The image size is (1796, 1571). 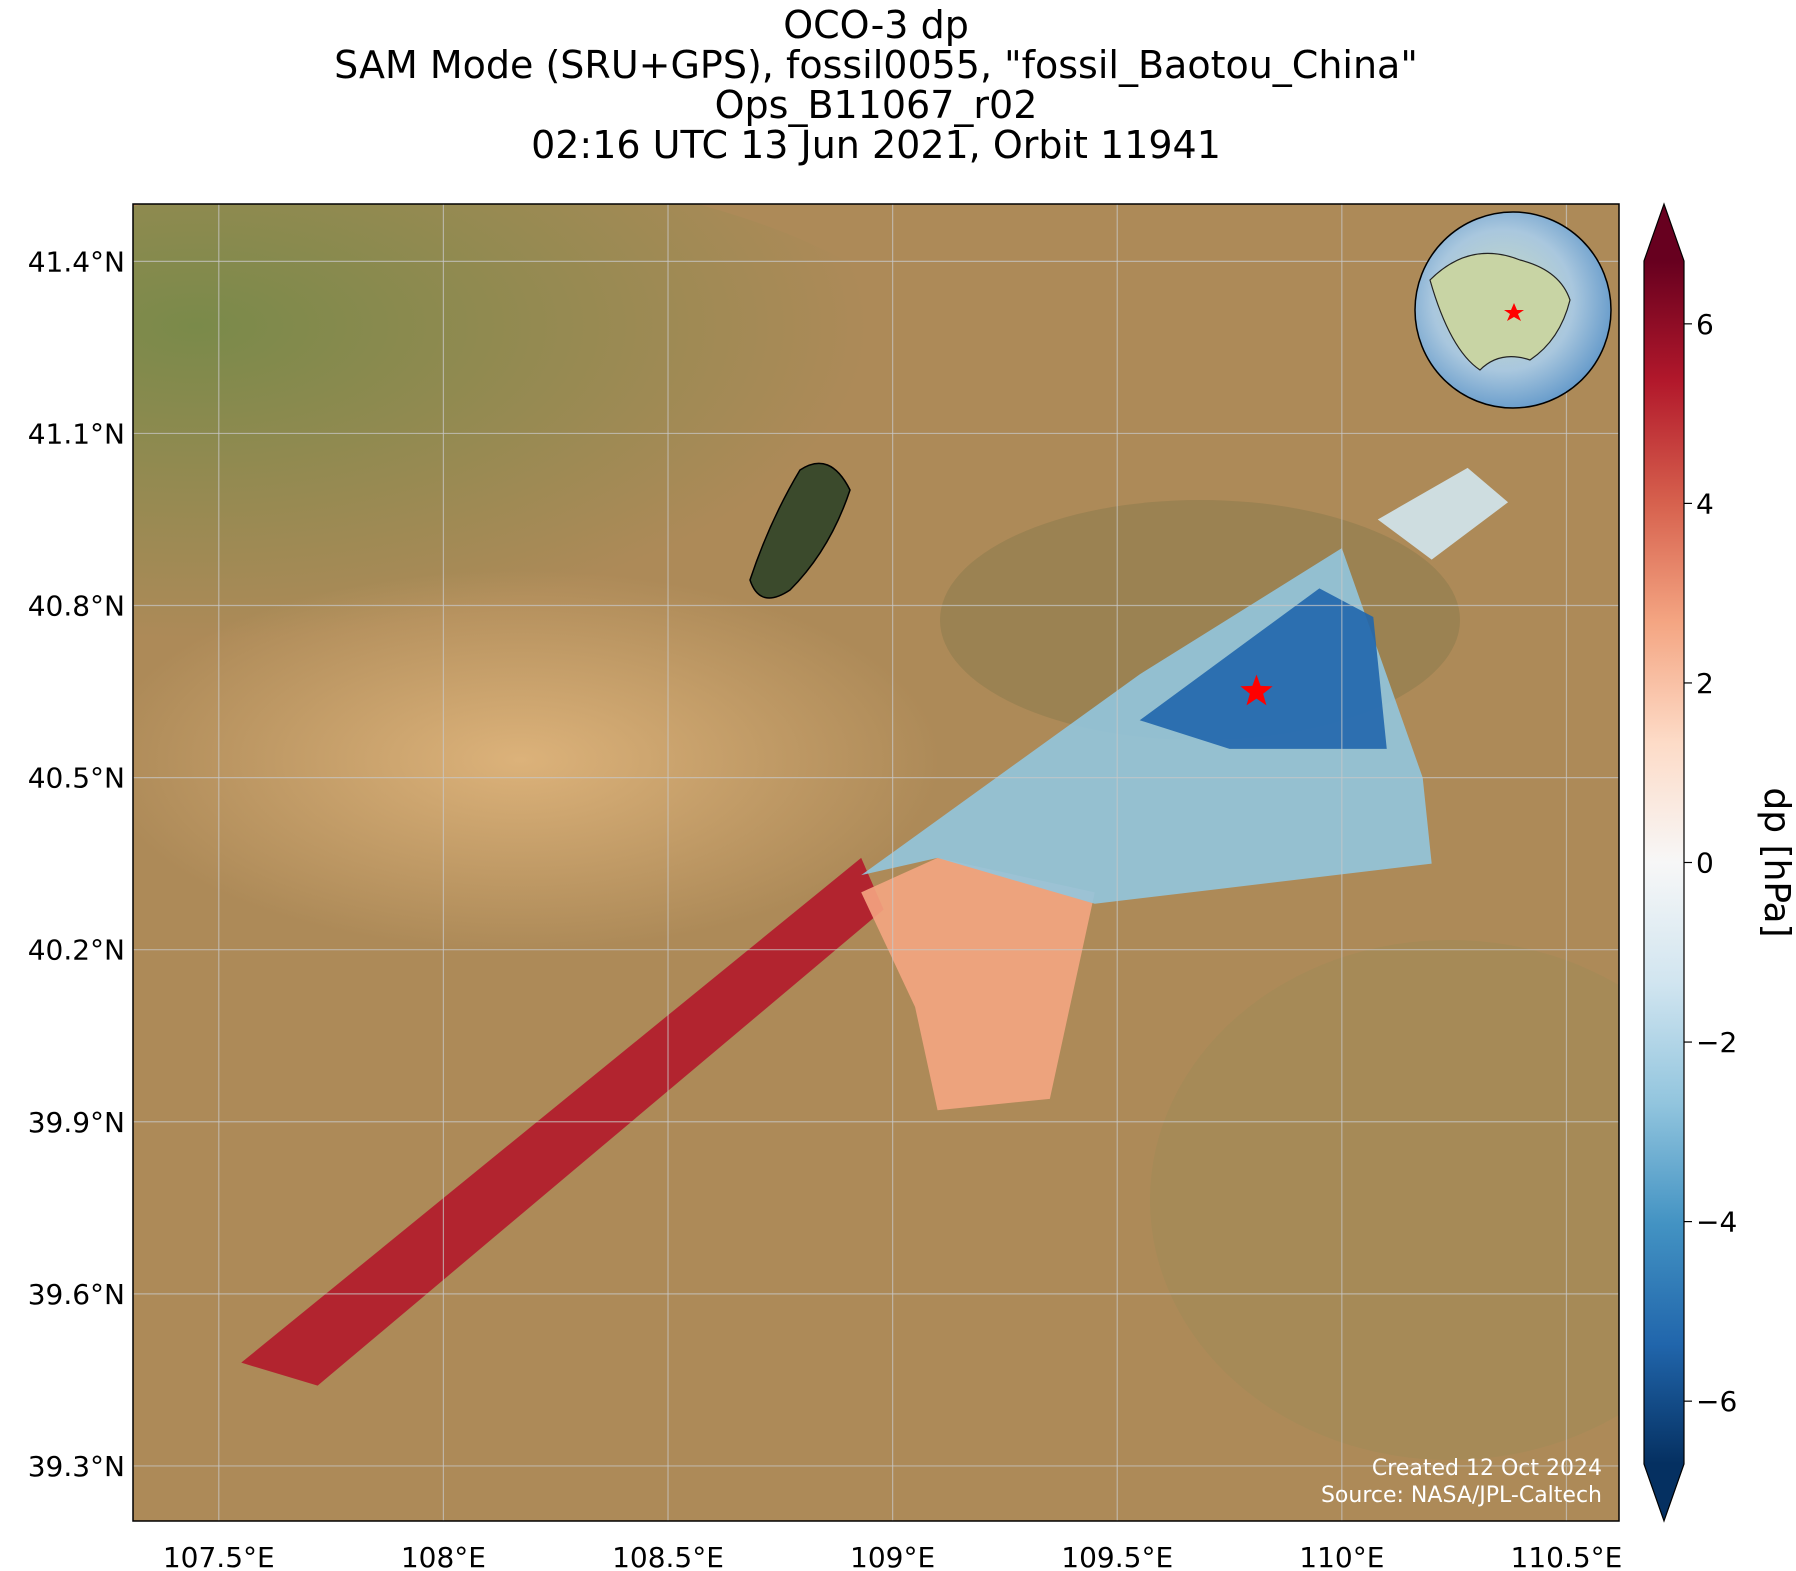 What do you see at coordinates (1705, 683) in the screenshot?
I see `colorbar-tick-label: 2` at bounding box center [1705, 683].